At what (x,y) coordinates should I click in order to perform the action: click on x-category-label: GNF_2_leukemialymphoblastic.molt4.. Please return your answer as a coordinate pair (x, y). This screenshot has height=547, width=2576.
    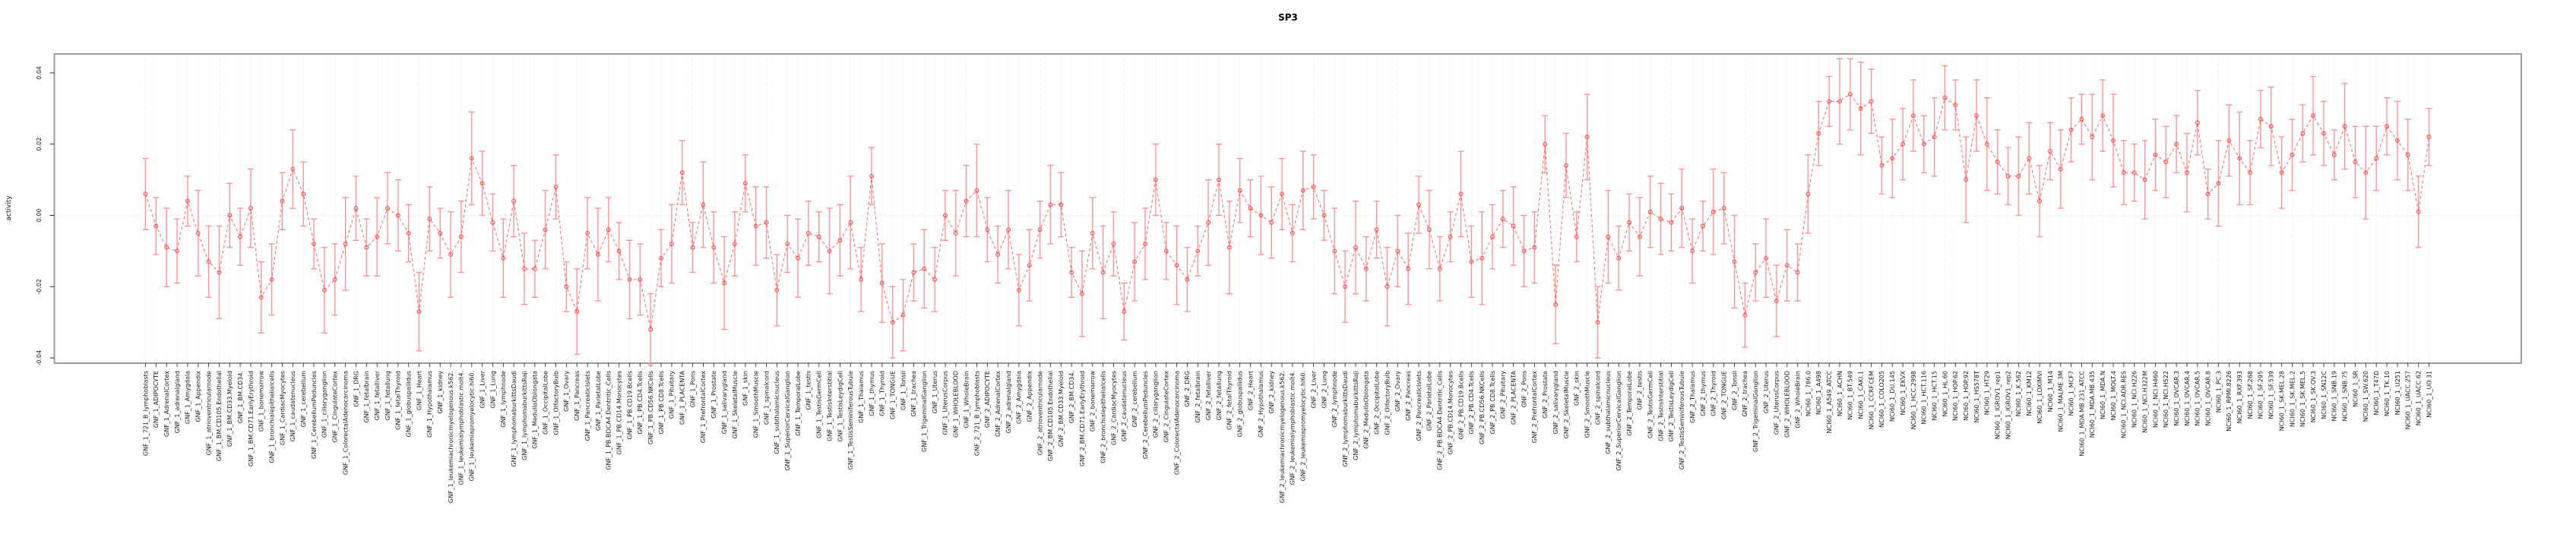
    Looking at the image, I should click on (1293, 428).